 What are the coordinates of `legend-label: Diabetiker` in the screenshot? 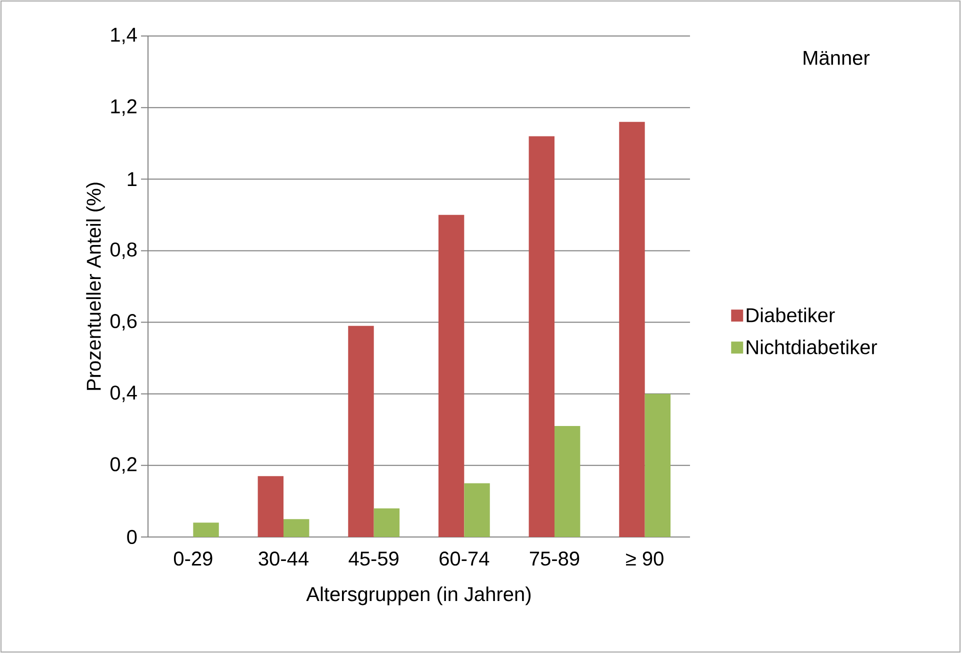 It's located at (790, 315).